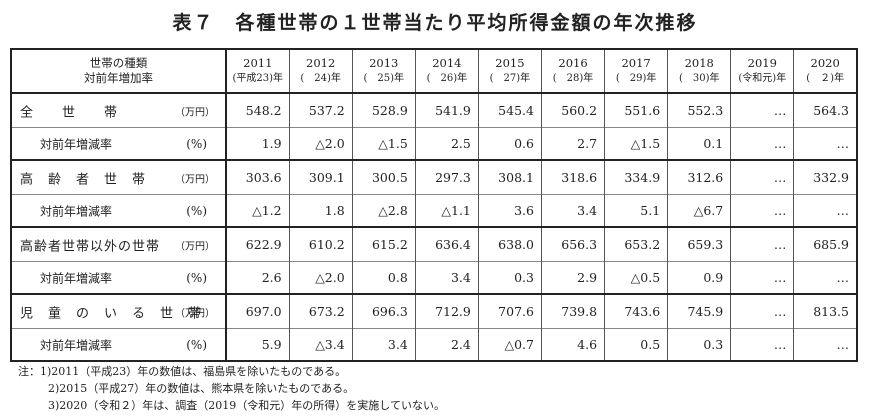  Describe the element at coordinates (201, 388) in the screenshot. I see `footnote: 2)2015（平成27）年の数値は、熊本県を除いたものである。` at that location.